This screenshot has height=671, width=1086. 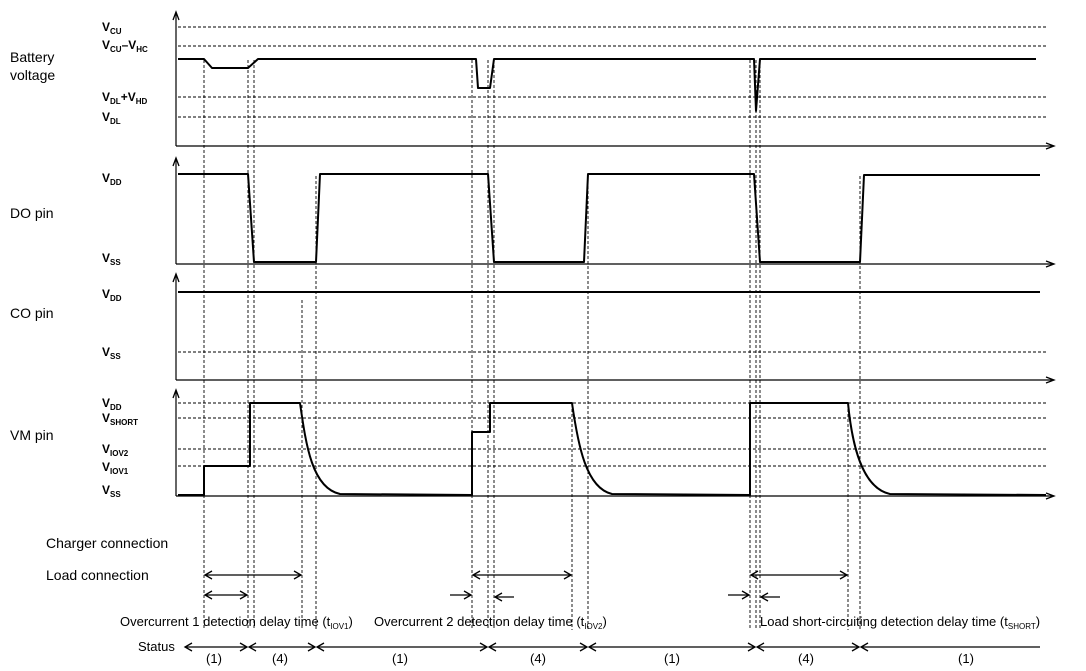 I want to click on do-pin-waveform, so click(x=609, y=218).